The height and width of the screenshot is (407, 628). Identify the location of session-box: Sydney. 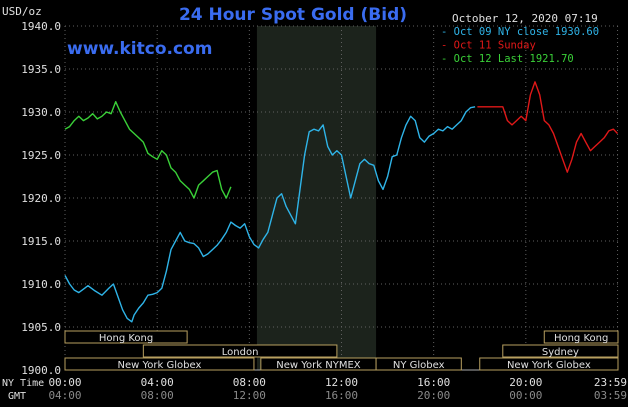
(560, 351).